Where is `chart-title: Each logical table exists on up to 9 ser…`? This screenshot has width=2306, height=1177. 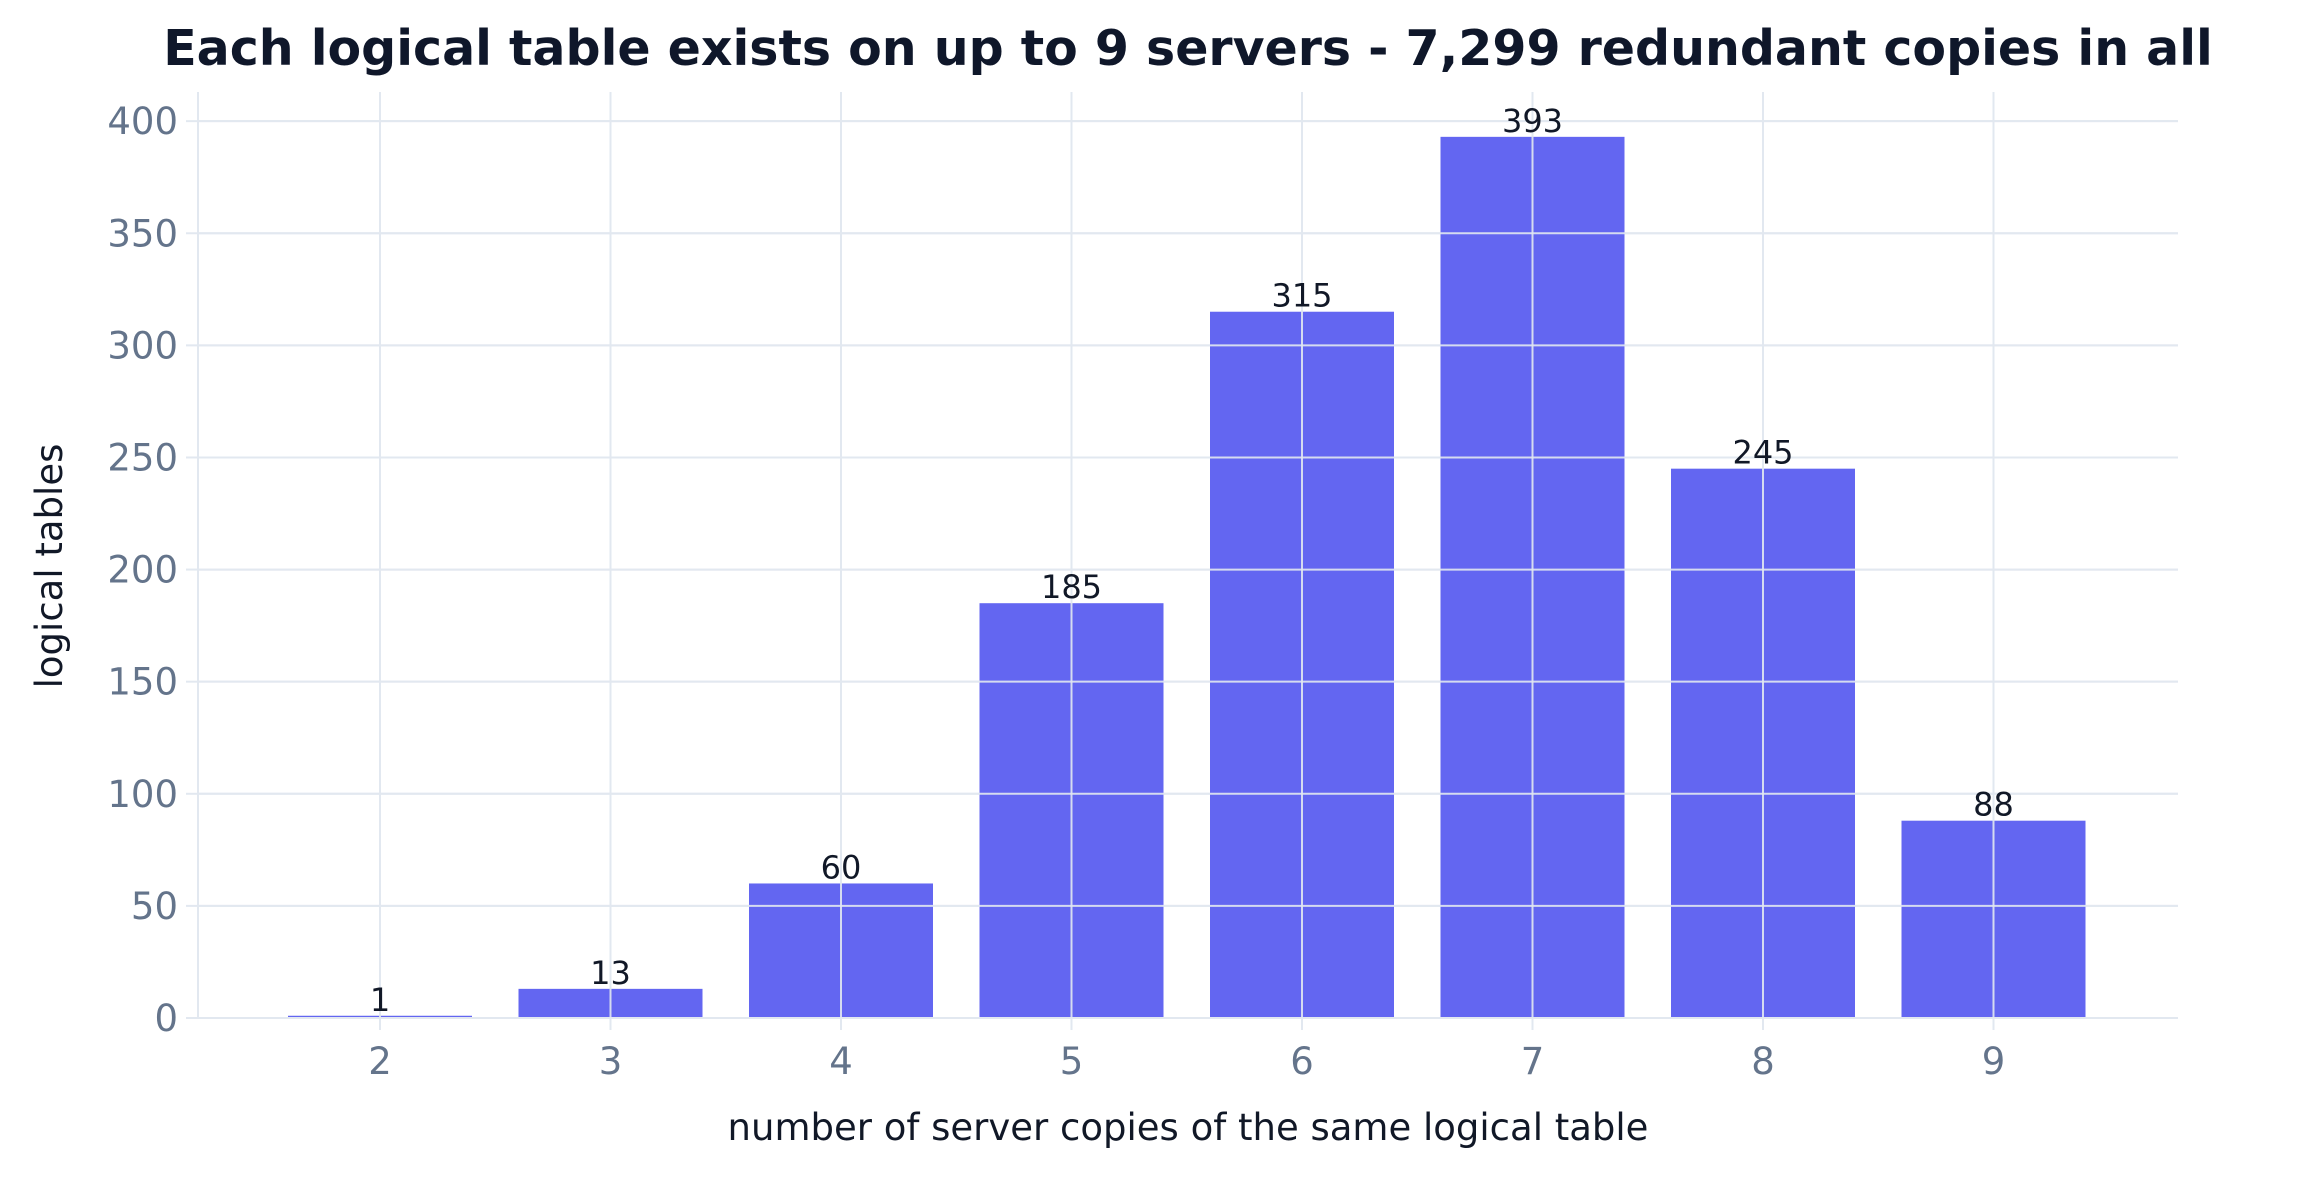 chart-title: Each logical table exists on up to 9 ser… is located at coordinates (1188, 48).